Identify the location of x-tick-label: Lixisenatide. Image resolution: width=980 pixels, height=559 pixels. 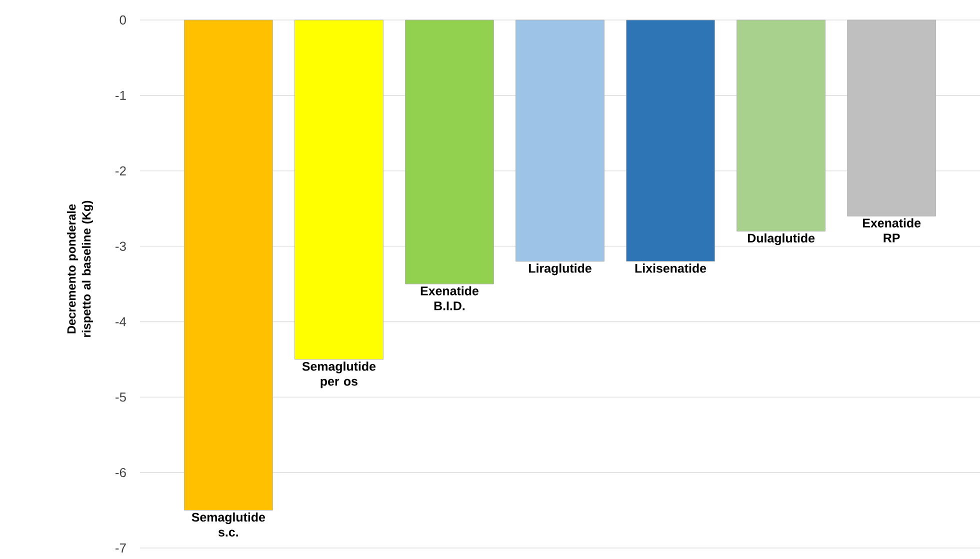
(670, 268).